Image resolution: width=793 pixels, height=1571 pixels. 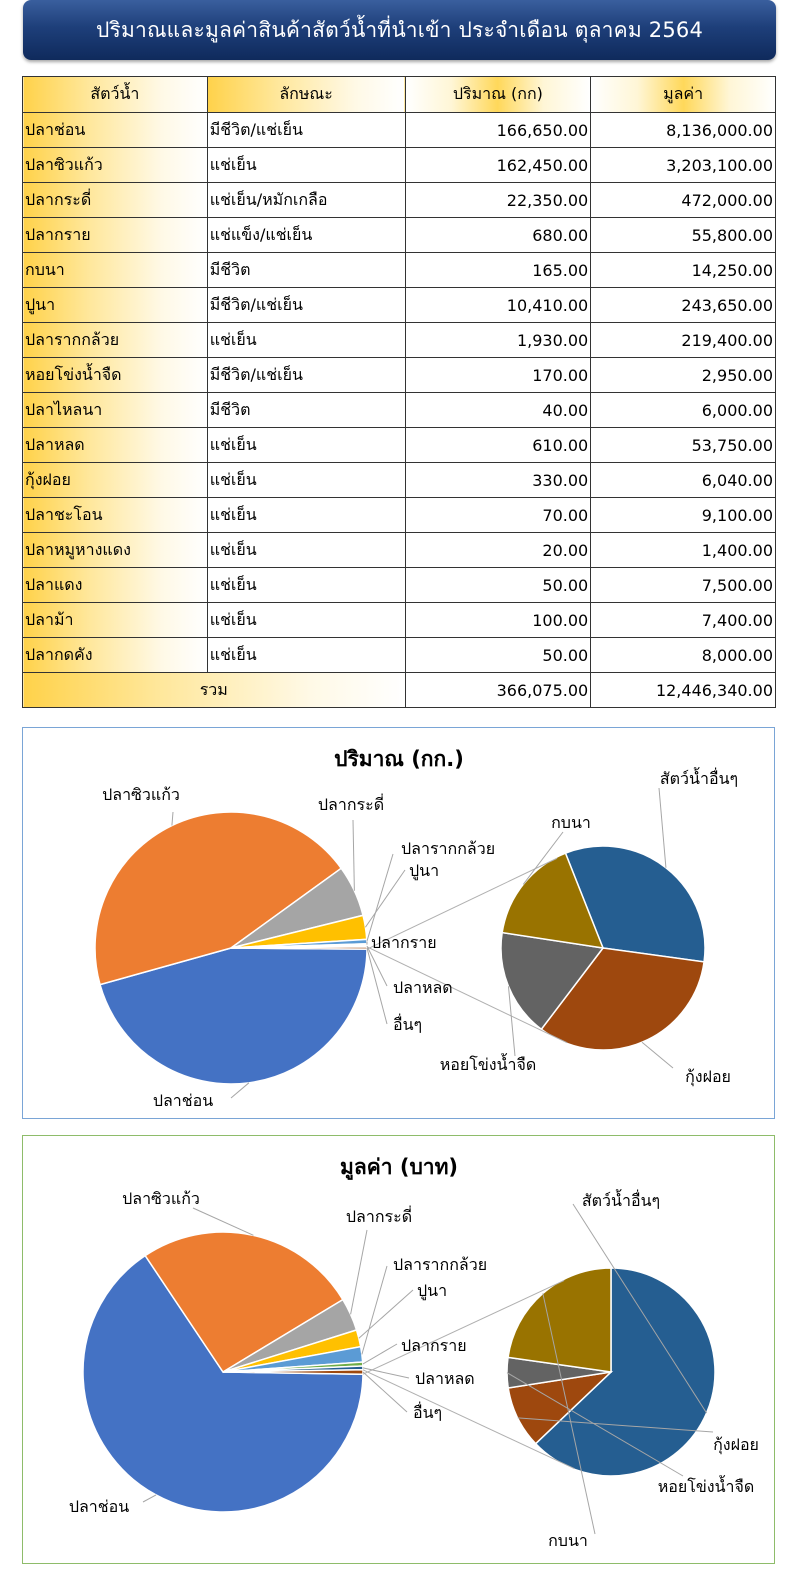 I want to click on table-row: ปลาไหลนา มีชีวิต 40.00 6,000.00, so click(x=399, y=410).